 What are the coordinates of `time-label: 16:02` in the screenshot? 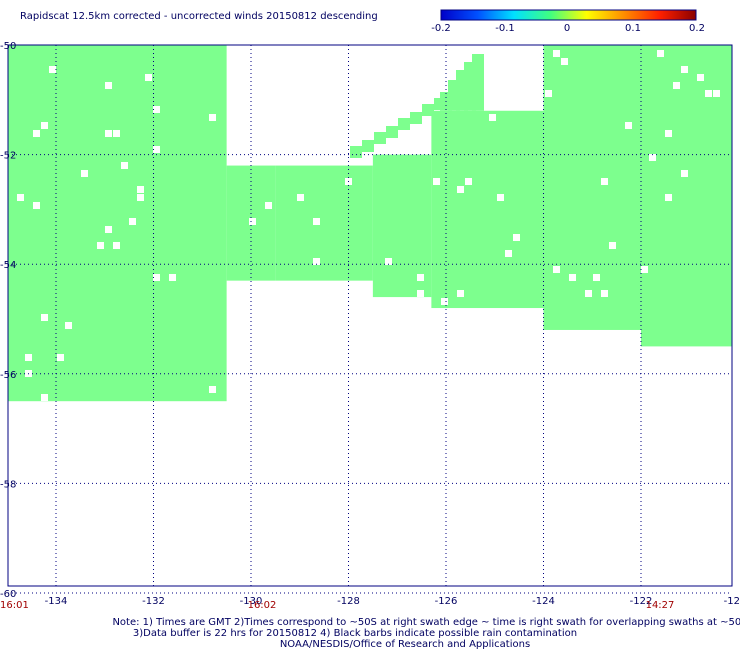 It's located at (262, 605).